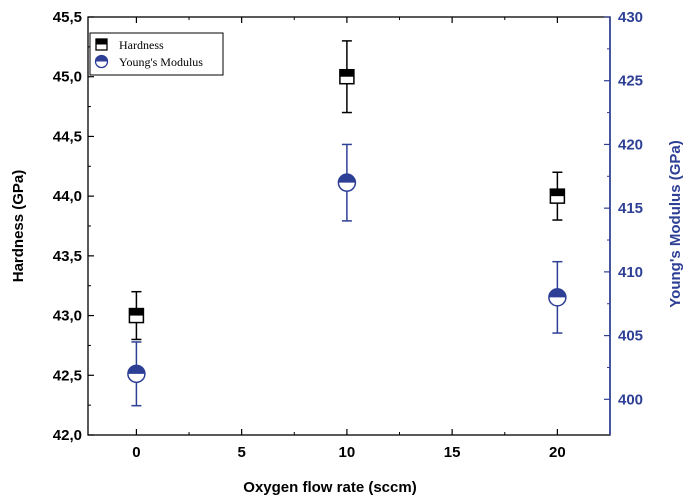 The width and height of the screenshot is (686, 498). Describe the element at coordinates (141, 45) in the screenshot. I see `legend-hardness-label: Hardness` at that location.